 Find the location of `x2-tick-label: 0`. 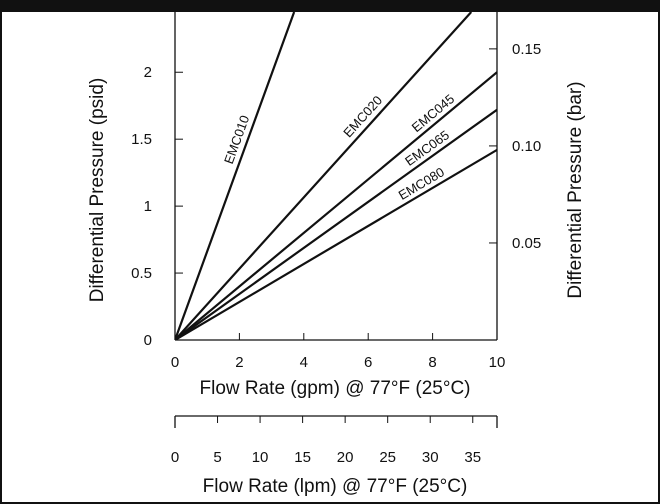

x2-tick-label: 0 is located at coordinates (175, 457).